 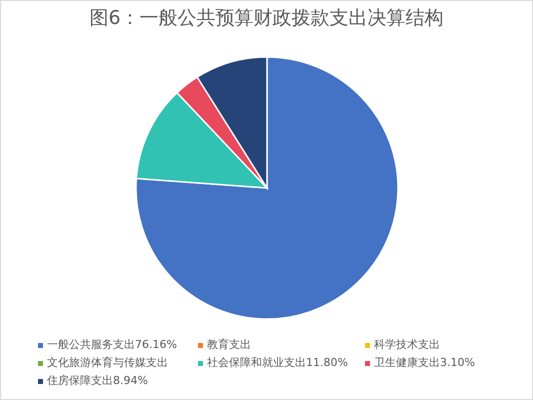 What do you see at coordinates (229, 344) in the screenshot?
I see `legend-label: 教育支出` at bounding box center [229, 344].